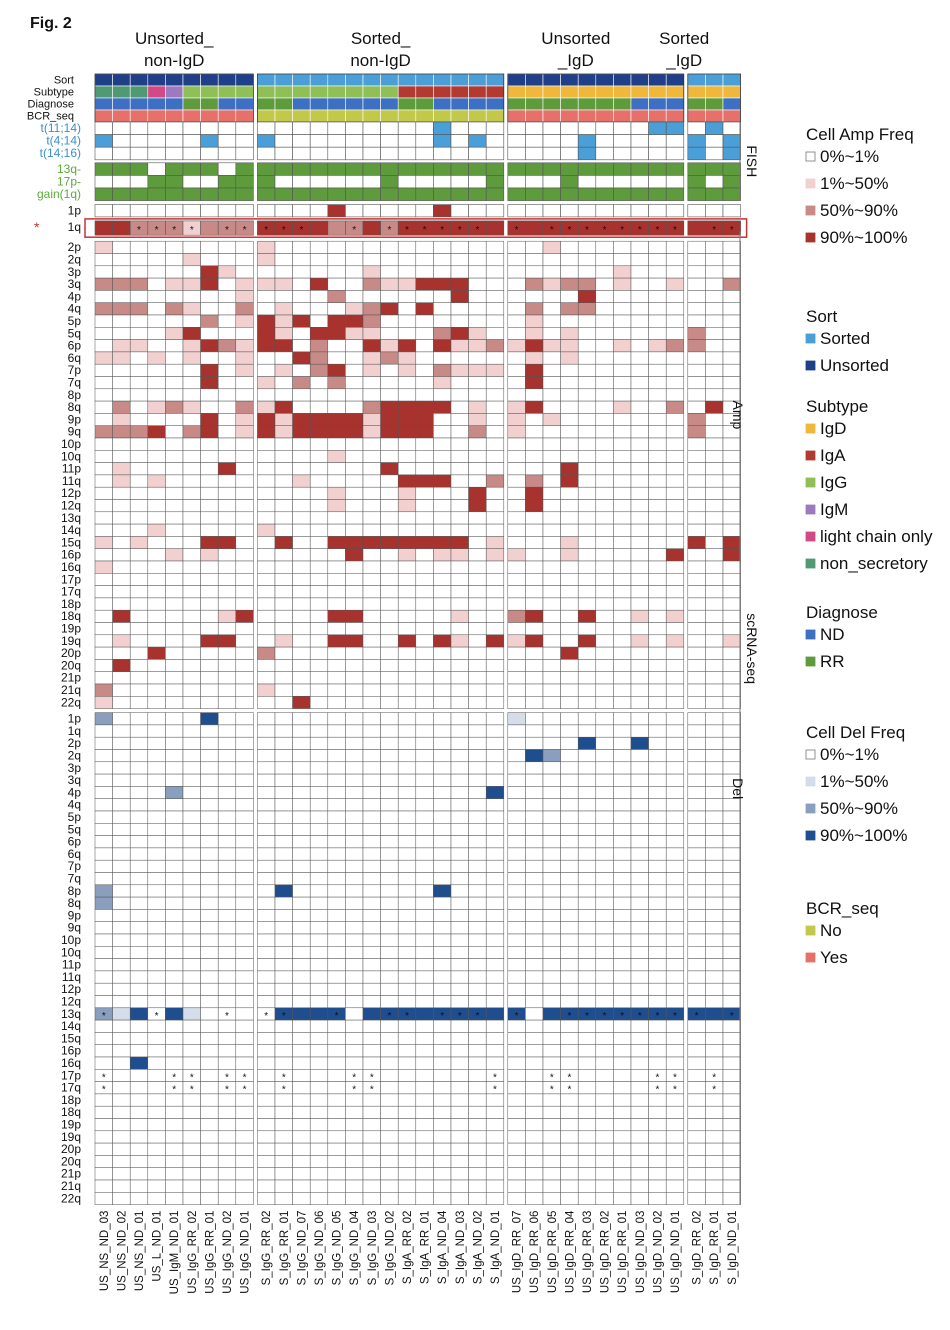 The image size is (950, 1330). Describe the element at coordinates (71, 1026) in the screenshot. I see `arm-label: 14q` at that location.